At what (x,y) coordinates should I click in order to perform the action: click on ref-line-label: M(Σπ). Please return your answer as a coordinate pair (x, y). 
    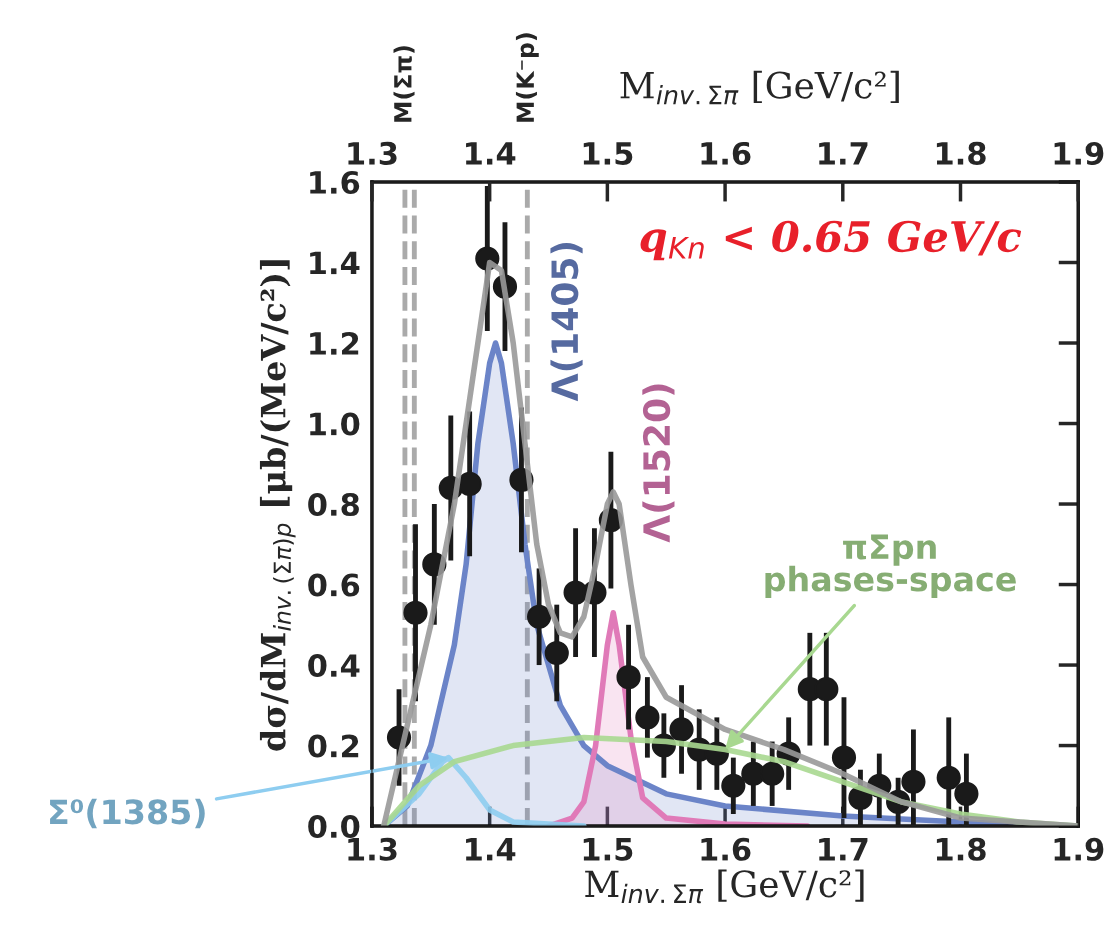
    Looking at the image, I should click on (404, 84).